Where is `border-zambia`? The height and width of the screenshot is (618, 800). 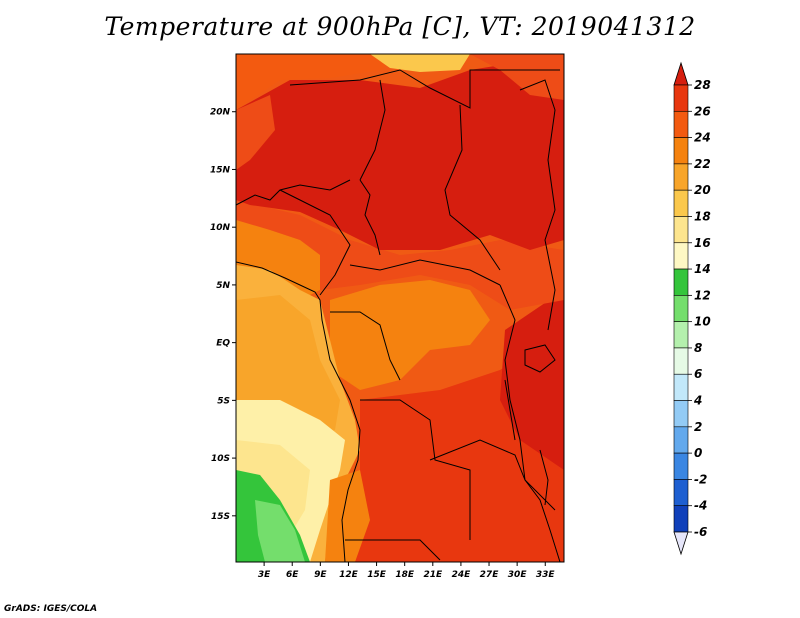 border-zambia is located at coordinates (492, 475).